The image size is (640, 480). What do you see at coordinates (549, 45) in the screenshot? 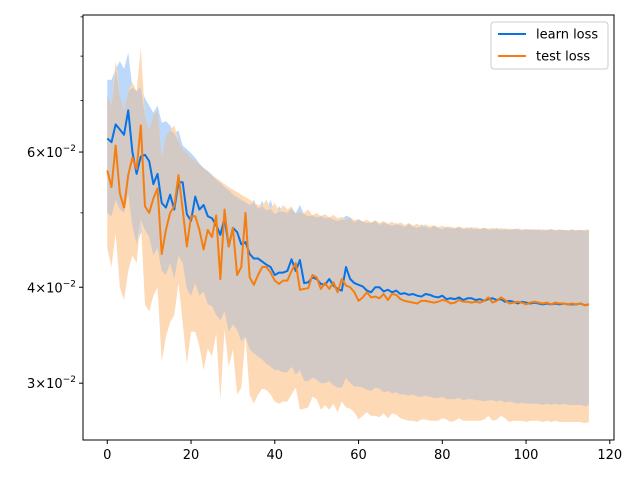
I see `legend: learn loss test loss` at bounding box center [549, 45].